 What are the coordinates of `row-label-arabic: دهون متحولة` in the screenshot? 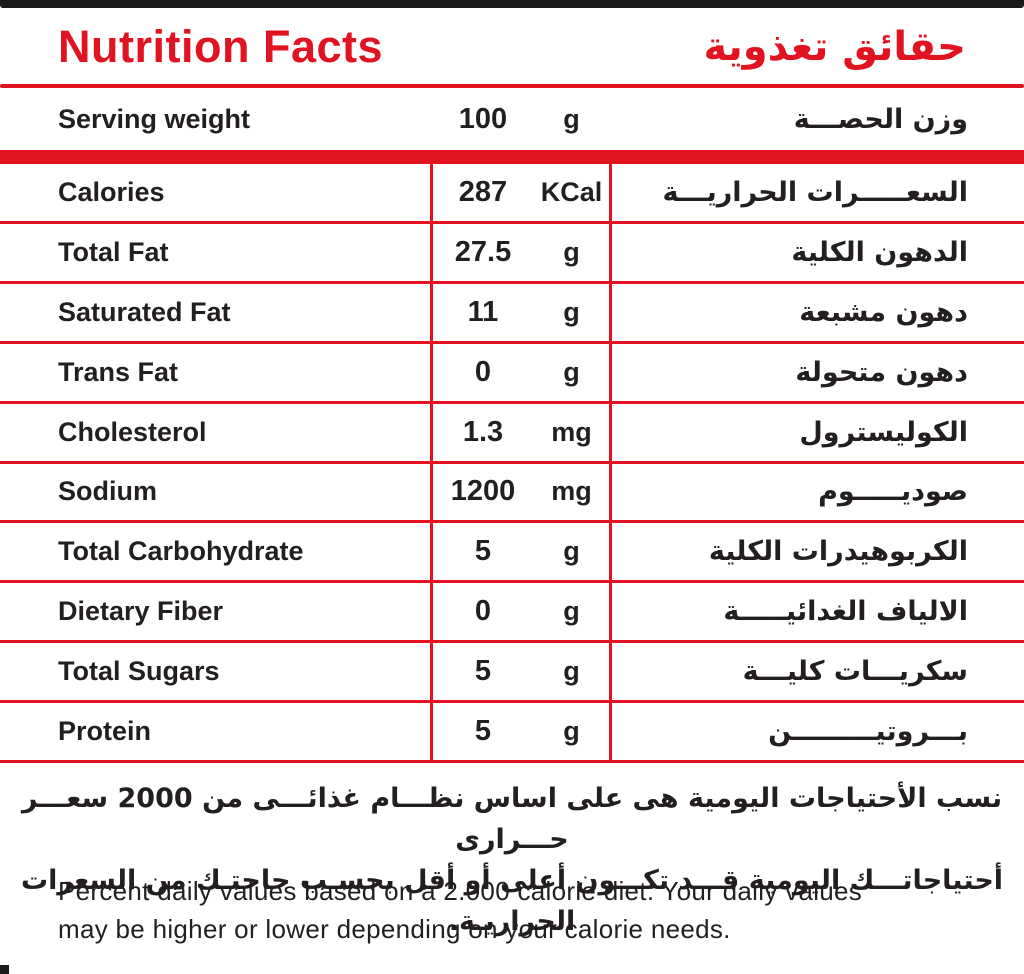 It's located at (881, 372).